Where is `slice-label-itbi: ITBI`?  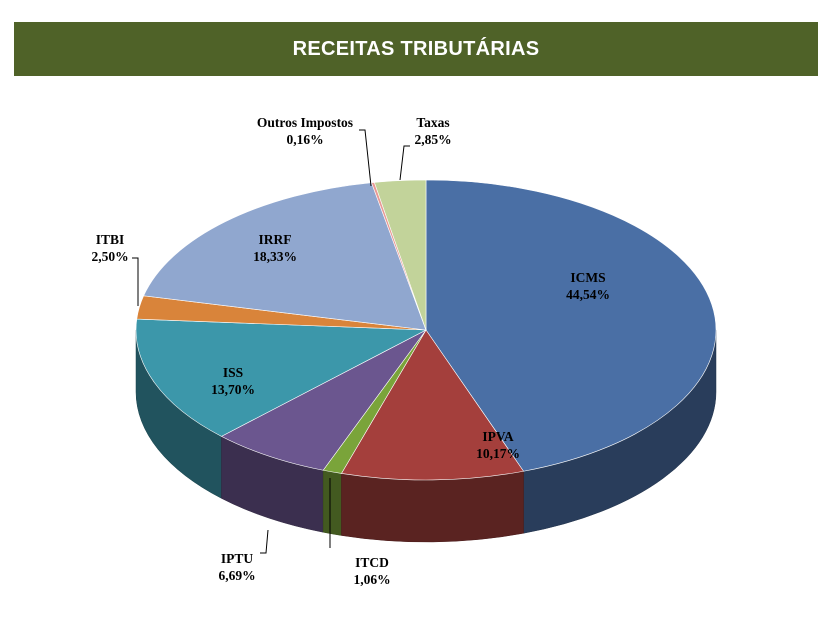 slice-label-itbi: ITBI is located at coordinates (110, 239).